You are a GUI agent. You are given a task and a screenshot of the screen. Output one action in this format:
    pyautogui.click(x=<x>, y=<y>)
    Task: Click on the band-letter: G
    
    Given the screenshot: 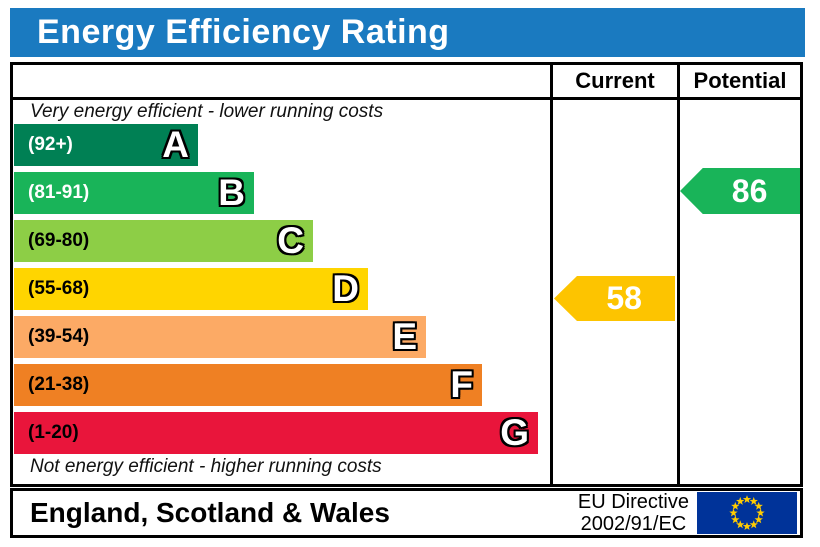 What is the action you would take?
    pyautogui.click(x=514, y=432)
    